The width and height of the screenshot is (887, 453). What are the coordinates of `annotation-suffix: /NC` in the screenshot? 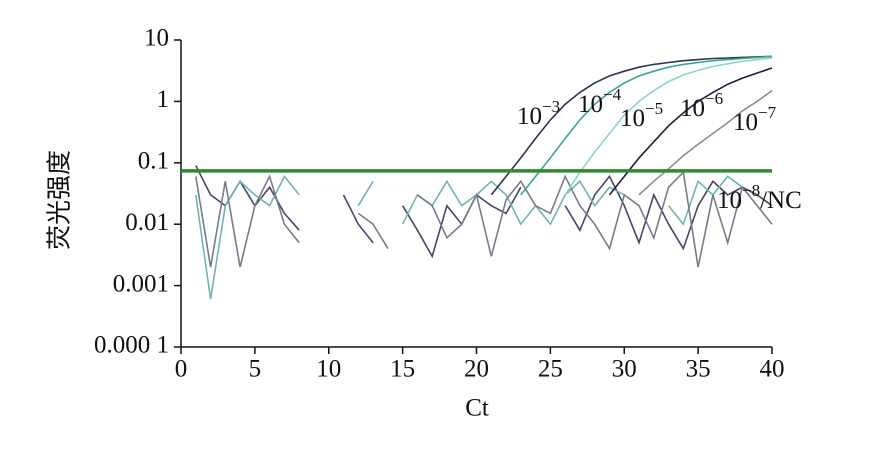 It's located at (781, 200).